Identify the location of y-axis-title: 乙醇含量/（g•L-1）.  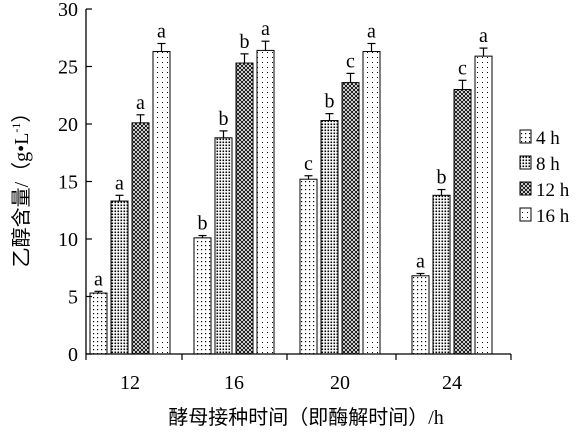
(21, 185).